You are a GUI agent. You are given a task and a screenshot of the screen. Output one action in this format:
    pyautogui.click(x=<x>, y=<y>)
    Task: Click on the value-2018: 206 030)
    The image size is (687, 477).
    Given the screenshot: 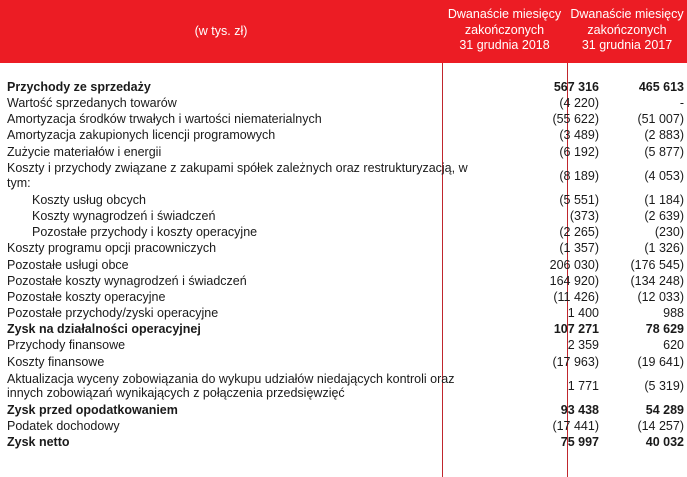 What is the action you would take?
    pyautogui.click(x=574, y=264)
    